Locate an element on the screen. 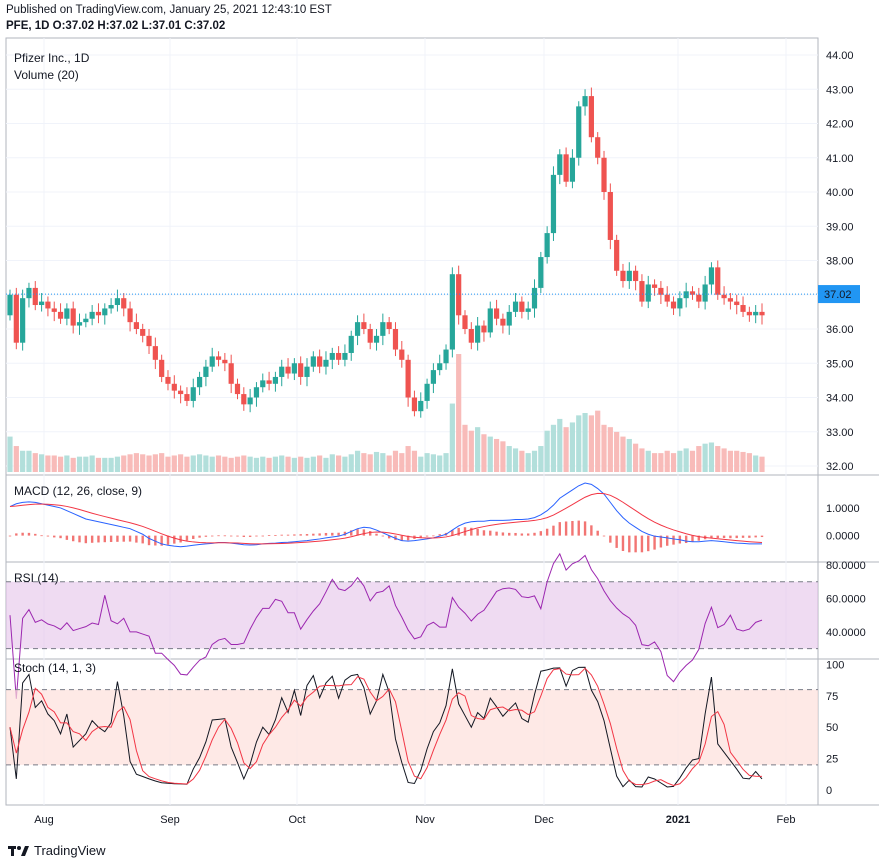  last-price-badge is located at coordinates (839, 294).